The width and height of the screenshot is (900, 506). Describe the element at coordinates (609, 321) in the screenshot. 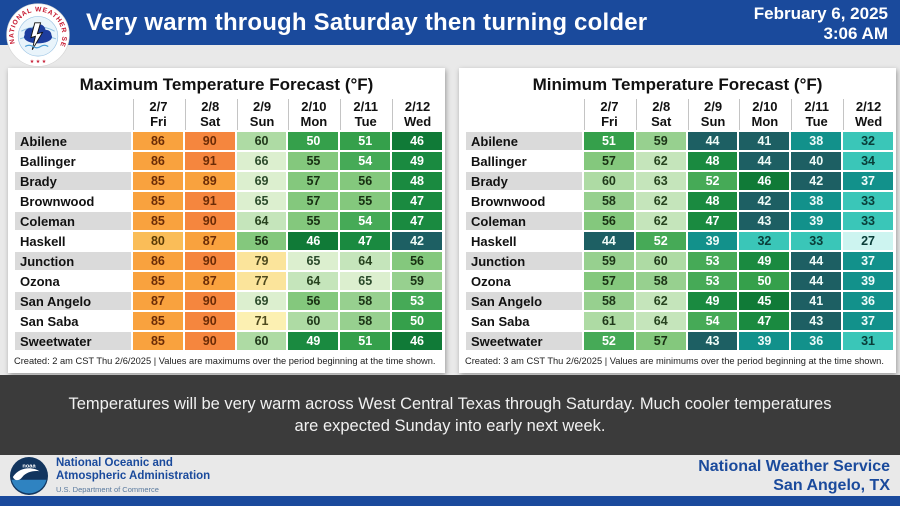

I see `temp-cell: 61` at that location.